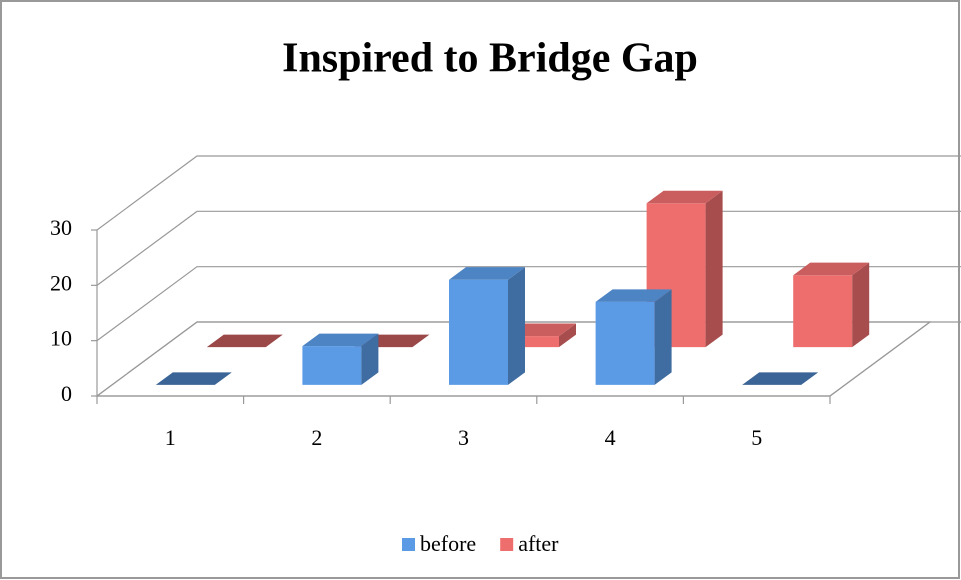 The width and height of the screenshot is (961, 580). What do you see at coordinates (61, 282) in the screenshot?
I see `y-tick-label: 20` at bounding box center [61, 282].